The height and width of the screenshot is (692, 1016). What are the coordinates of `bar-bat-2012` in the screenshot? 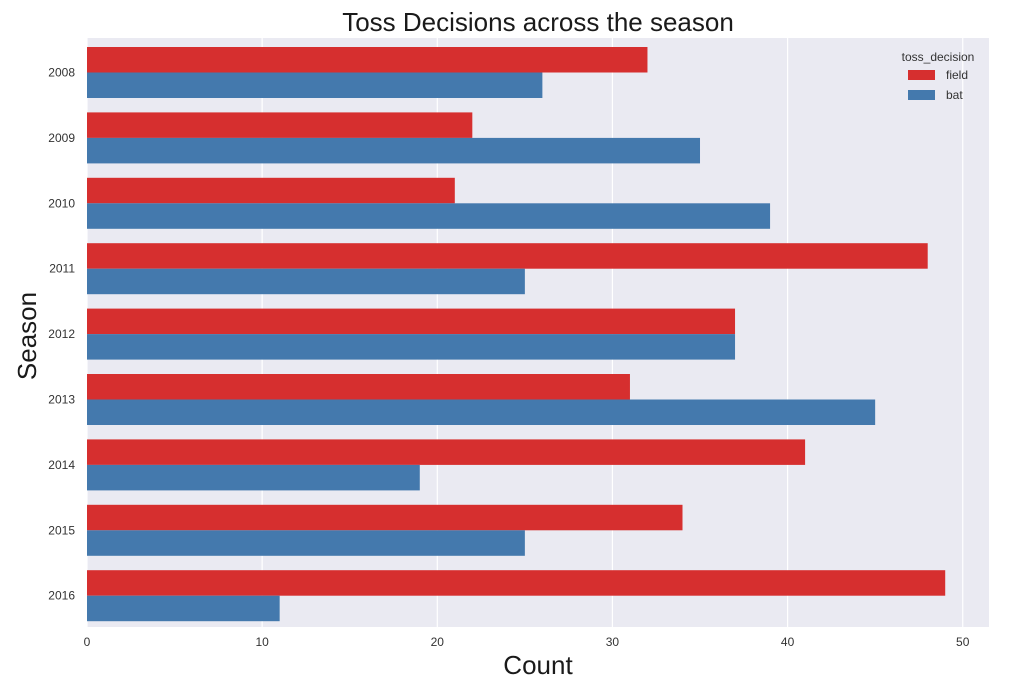 It's located at (411, 347).